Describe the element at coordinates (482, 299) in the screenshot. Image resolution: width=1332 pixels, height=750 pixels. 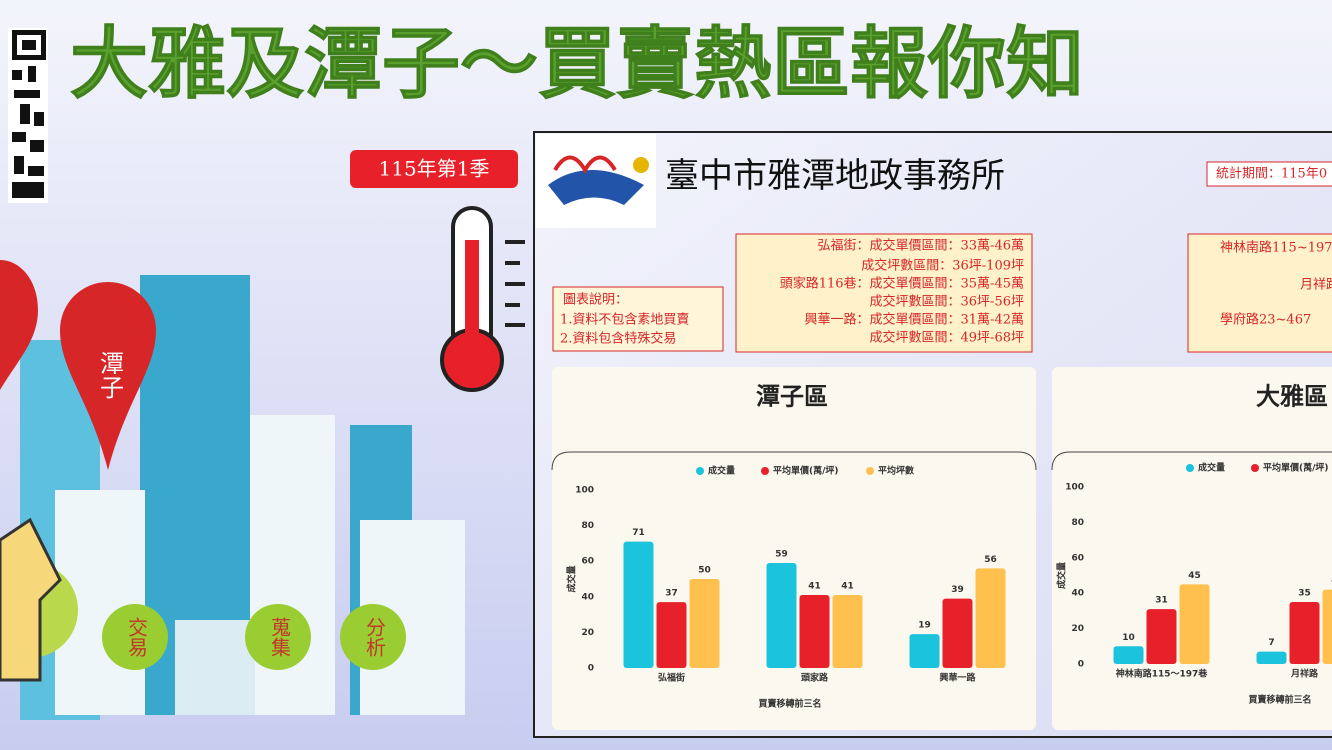
I see `thermometer` at that location.